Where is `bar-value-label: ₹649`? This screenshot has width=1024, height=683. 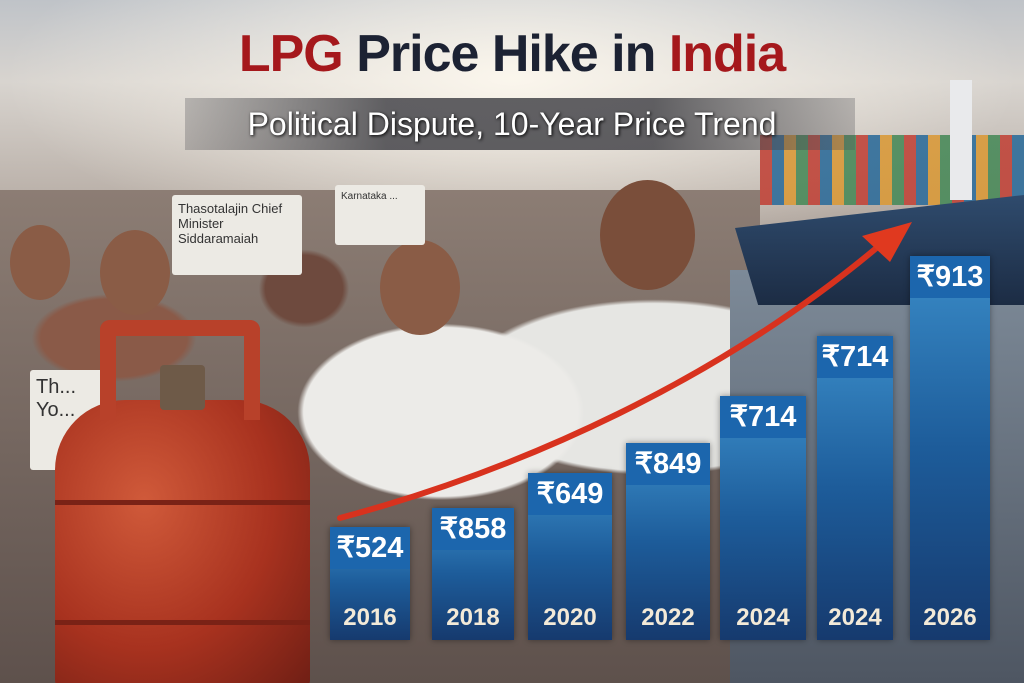
bar-value-label: ₹649 is located at coordinates (570, 494).